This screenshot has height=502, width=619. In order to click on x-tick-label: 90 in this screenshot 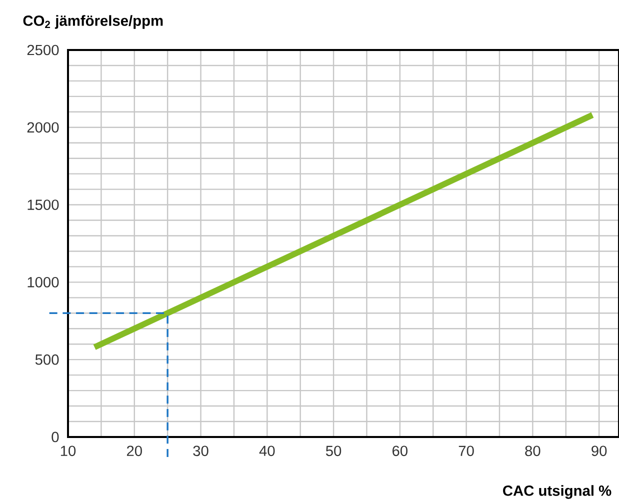, I will do `click(599, 451)`.